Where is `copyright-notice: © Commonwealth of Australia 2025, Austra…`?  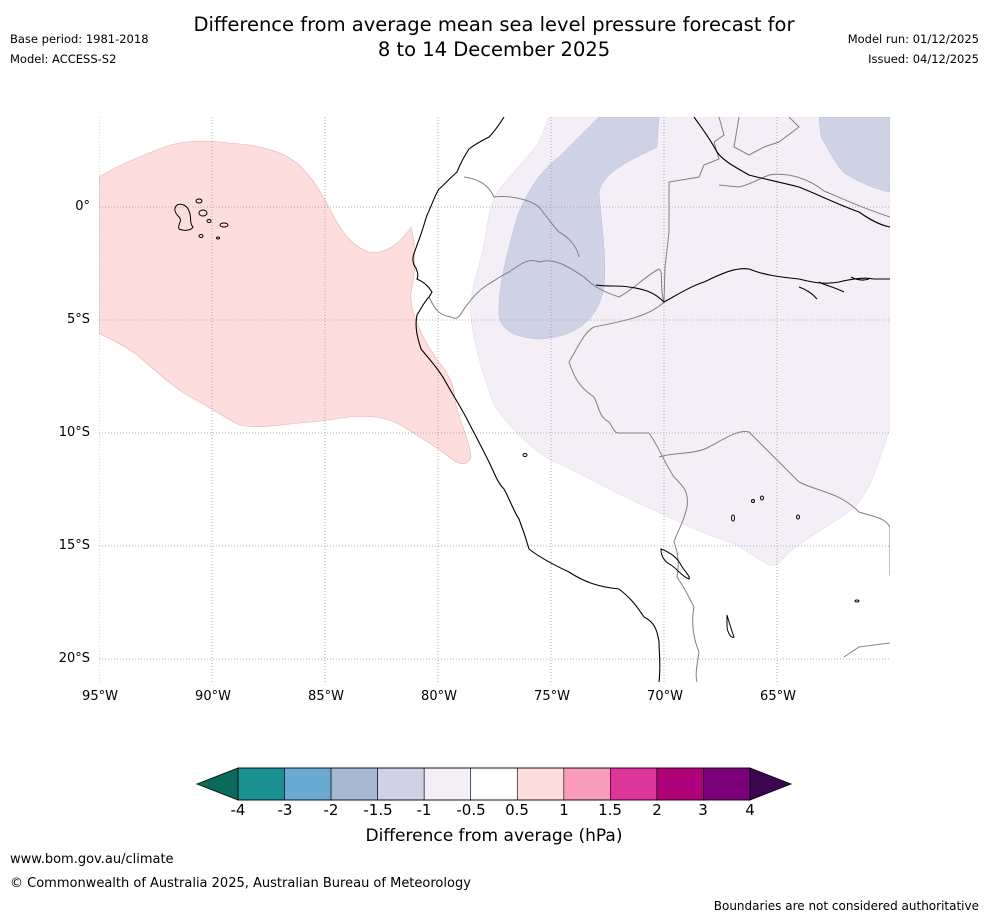
copyright-notice: © Commonwealth of Australia 2025, Austra… is located at coordinates (240, 883).